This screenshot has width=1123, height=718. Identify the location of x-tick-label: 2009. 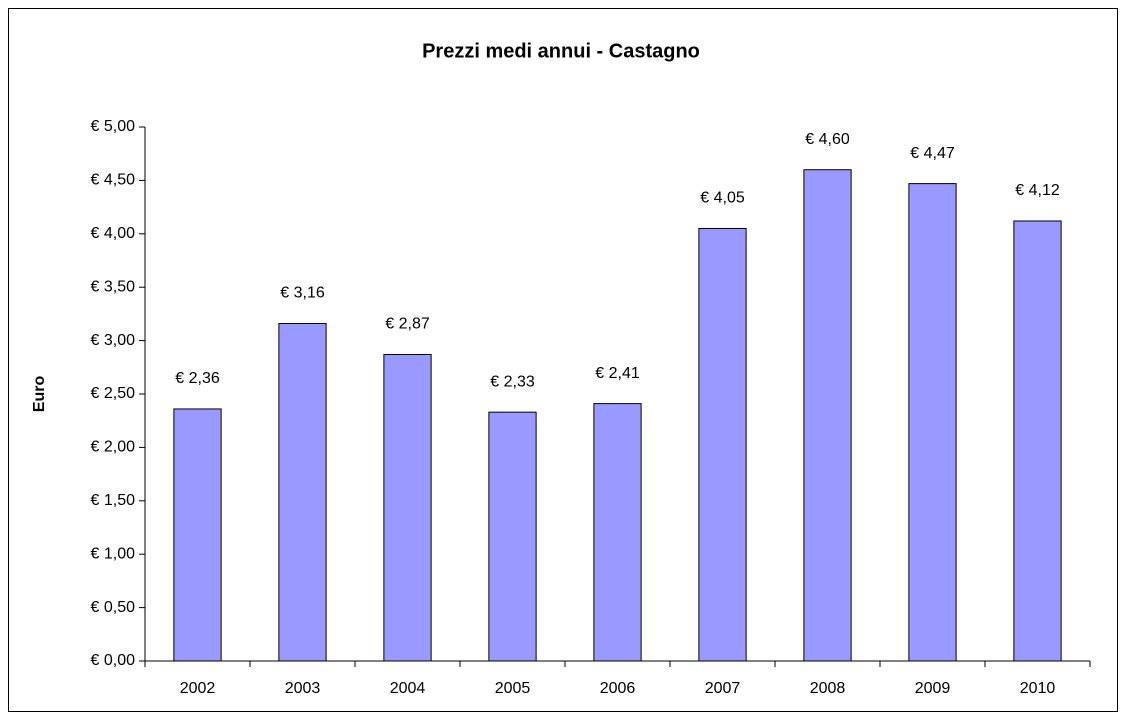
(933, 688).